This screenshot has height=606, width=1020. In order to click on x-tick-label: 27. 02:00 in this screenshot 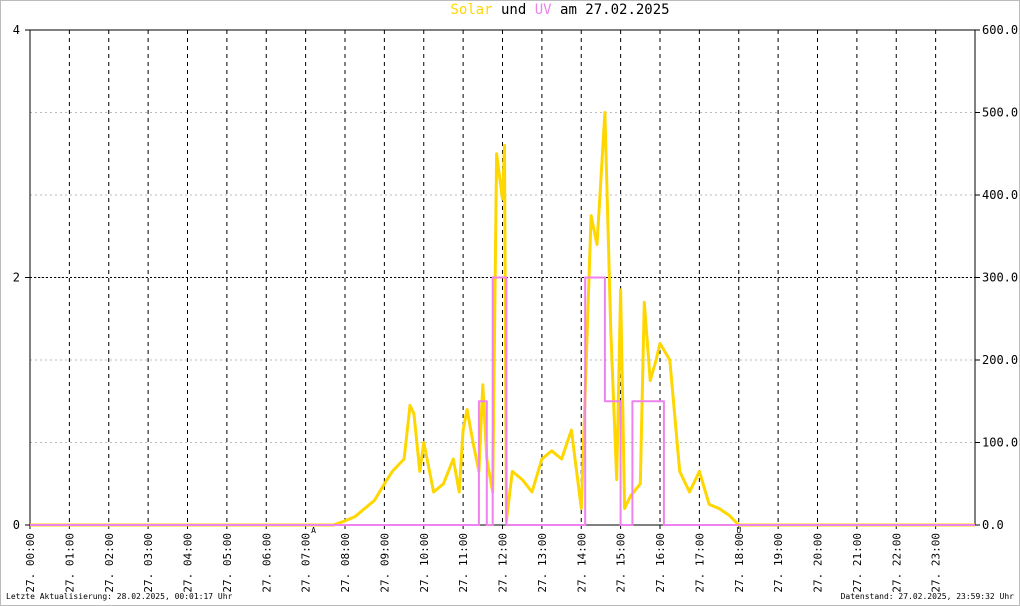, I will do `click(109, 563)`.